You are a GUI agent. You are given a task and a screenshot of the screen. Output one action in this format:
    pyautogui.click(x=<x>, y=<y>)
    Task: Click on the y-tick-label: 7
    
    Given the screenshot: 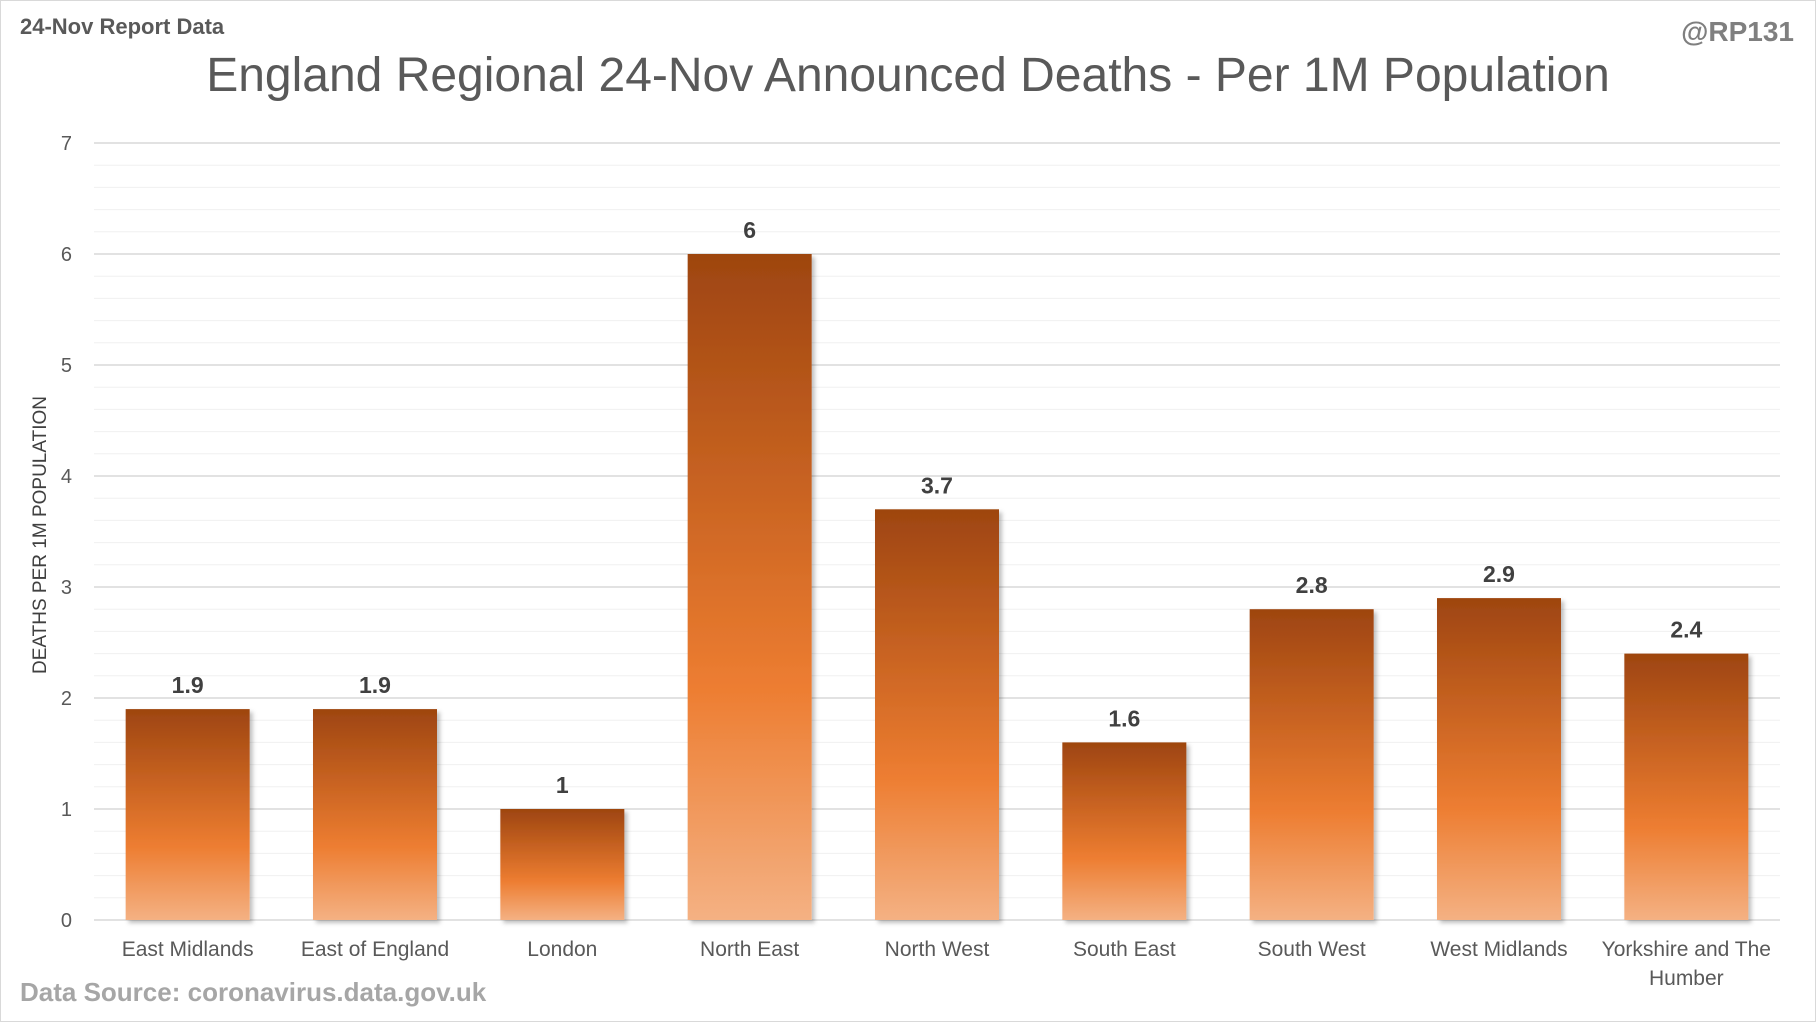 What is the action you would take?
    pyautogui.click(x=66, y=144)
    